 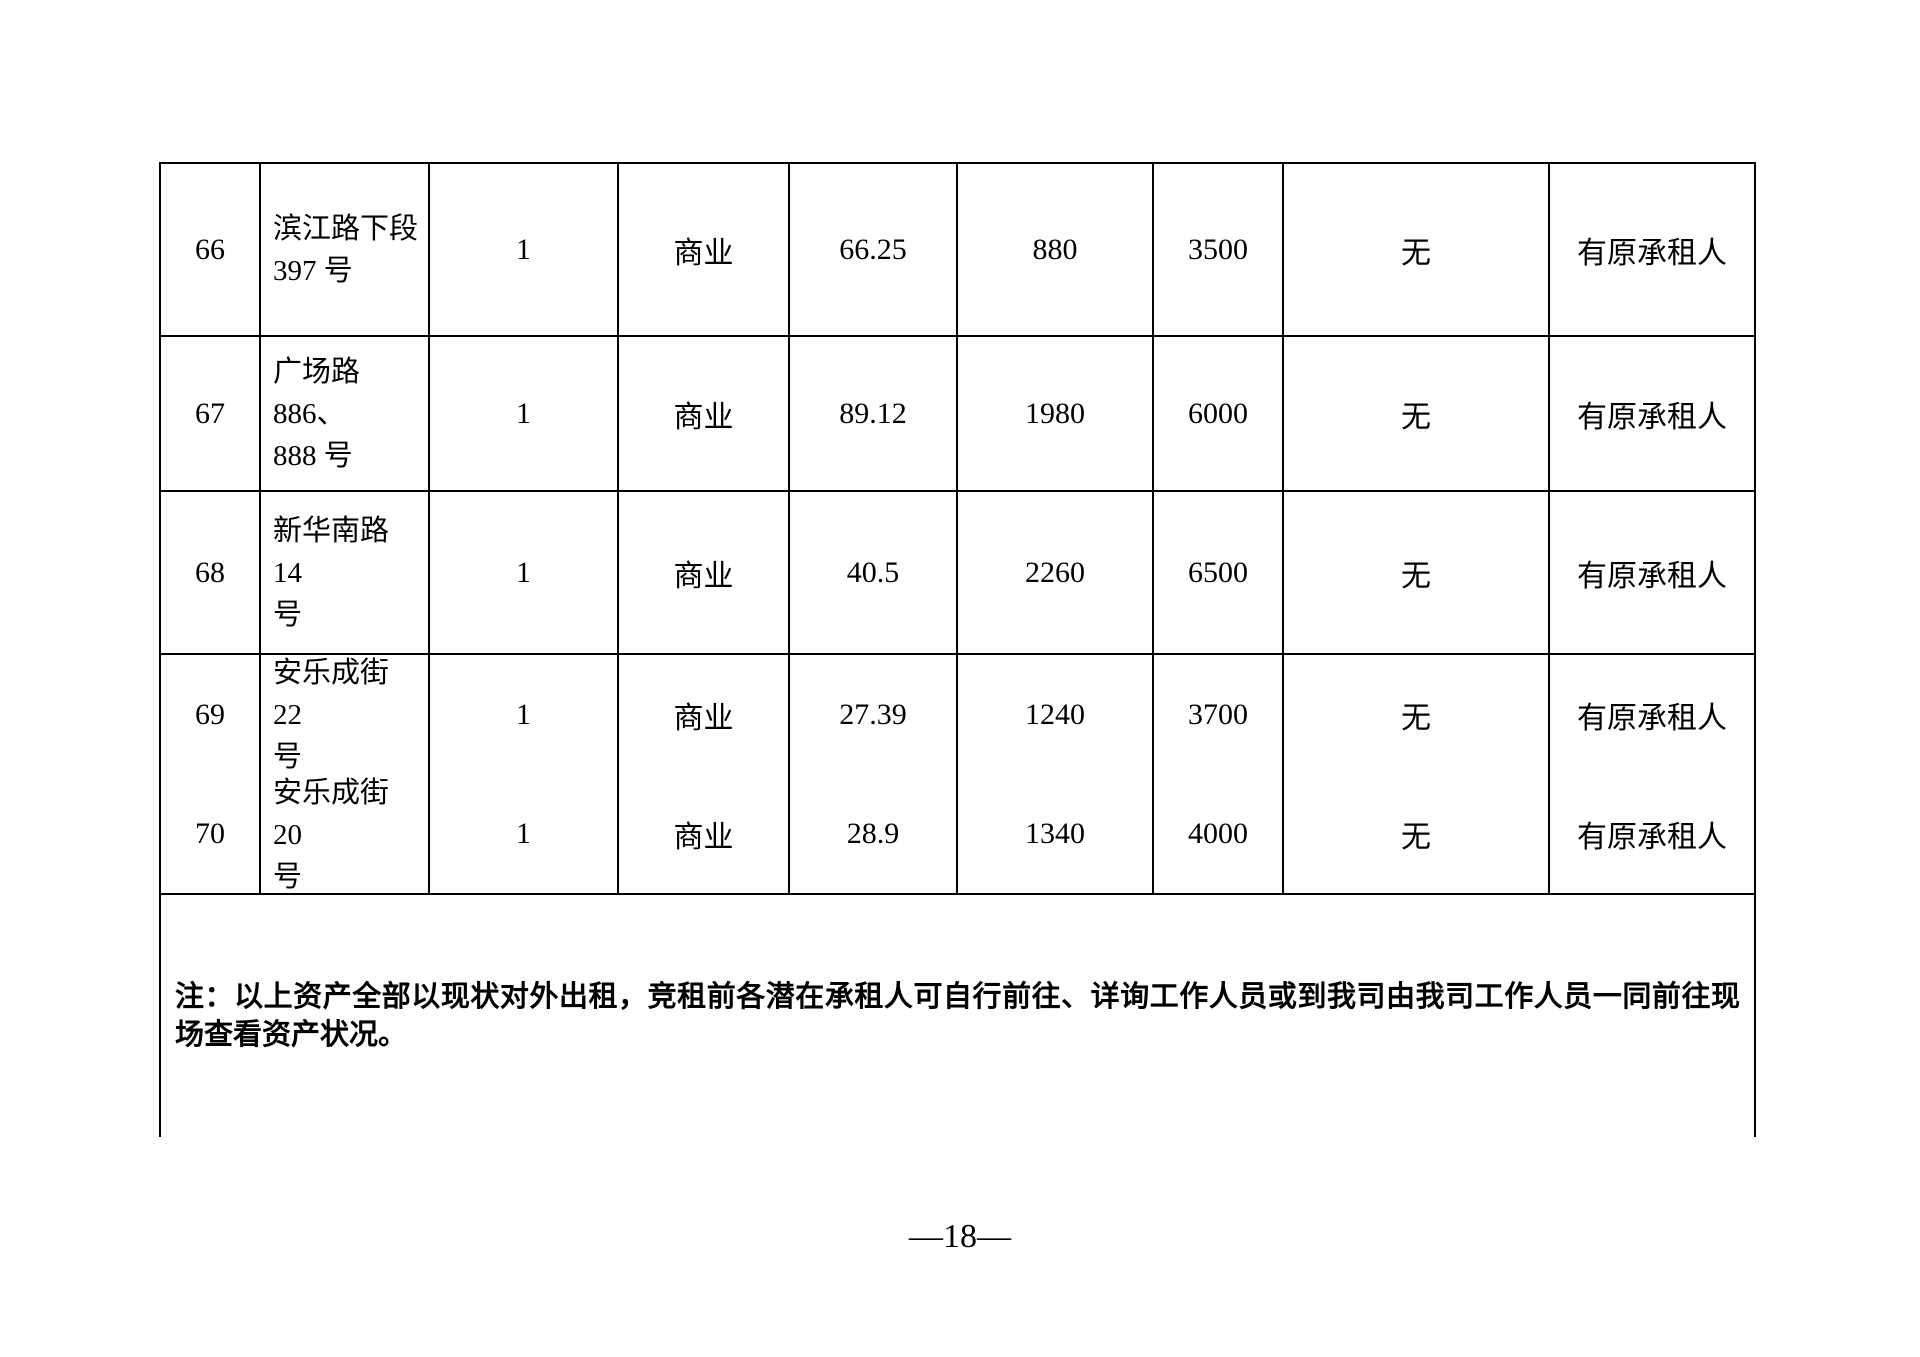 I want to click on cell-value-1-69: 1240, so click(x=1055, y=714).